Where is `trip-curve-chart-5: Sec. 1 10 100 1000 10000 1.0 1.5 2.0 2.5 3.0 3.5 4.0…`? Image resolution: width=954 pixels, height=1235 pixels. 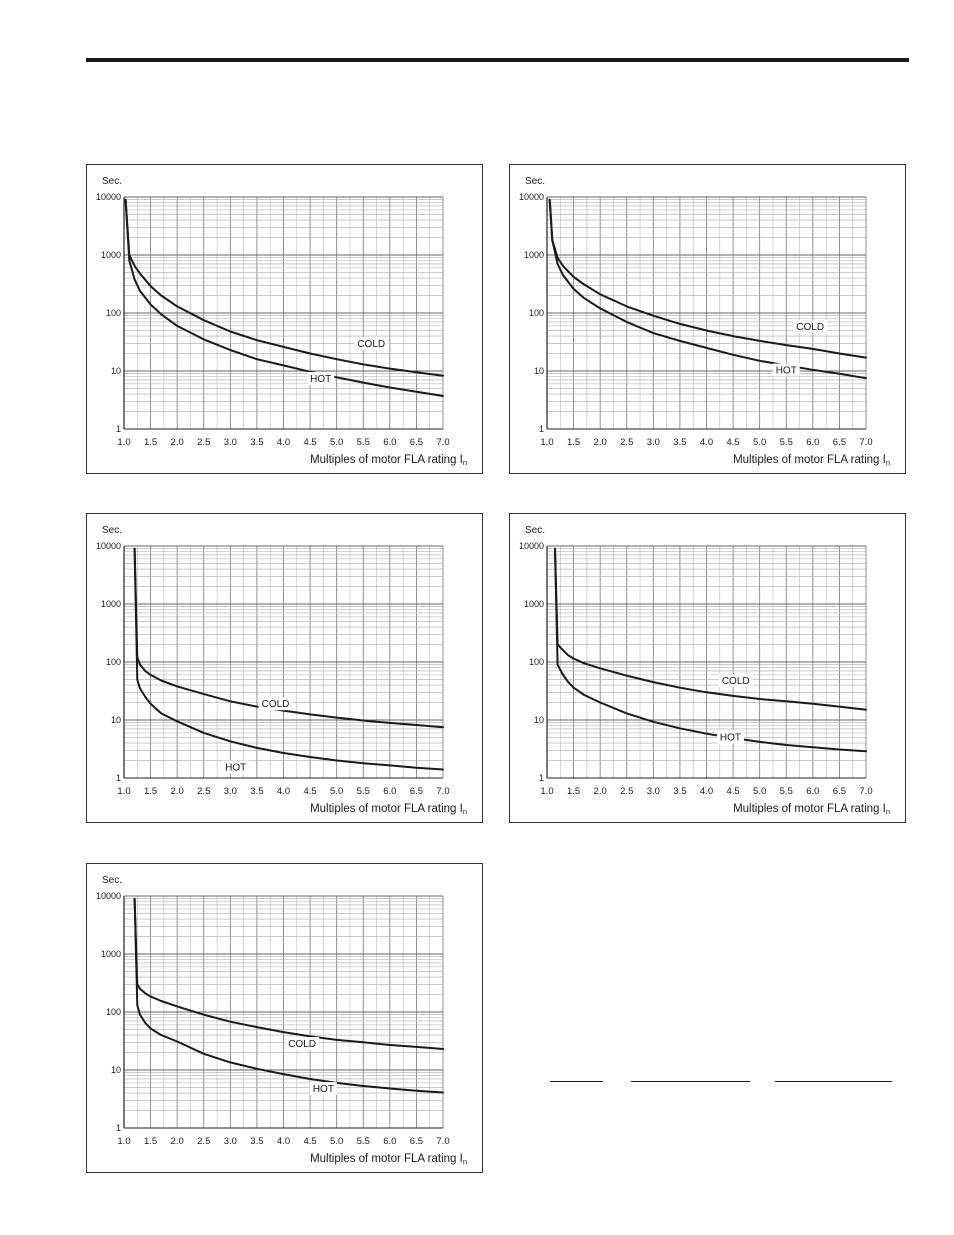
trip-curve-chart-5: Sec. 1 10 100 1000 10000 1.0 1.5 2.0 2.5 3.0 3.5 4.0… is located at coordinates (284, 1018).